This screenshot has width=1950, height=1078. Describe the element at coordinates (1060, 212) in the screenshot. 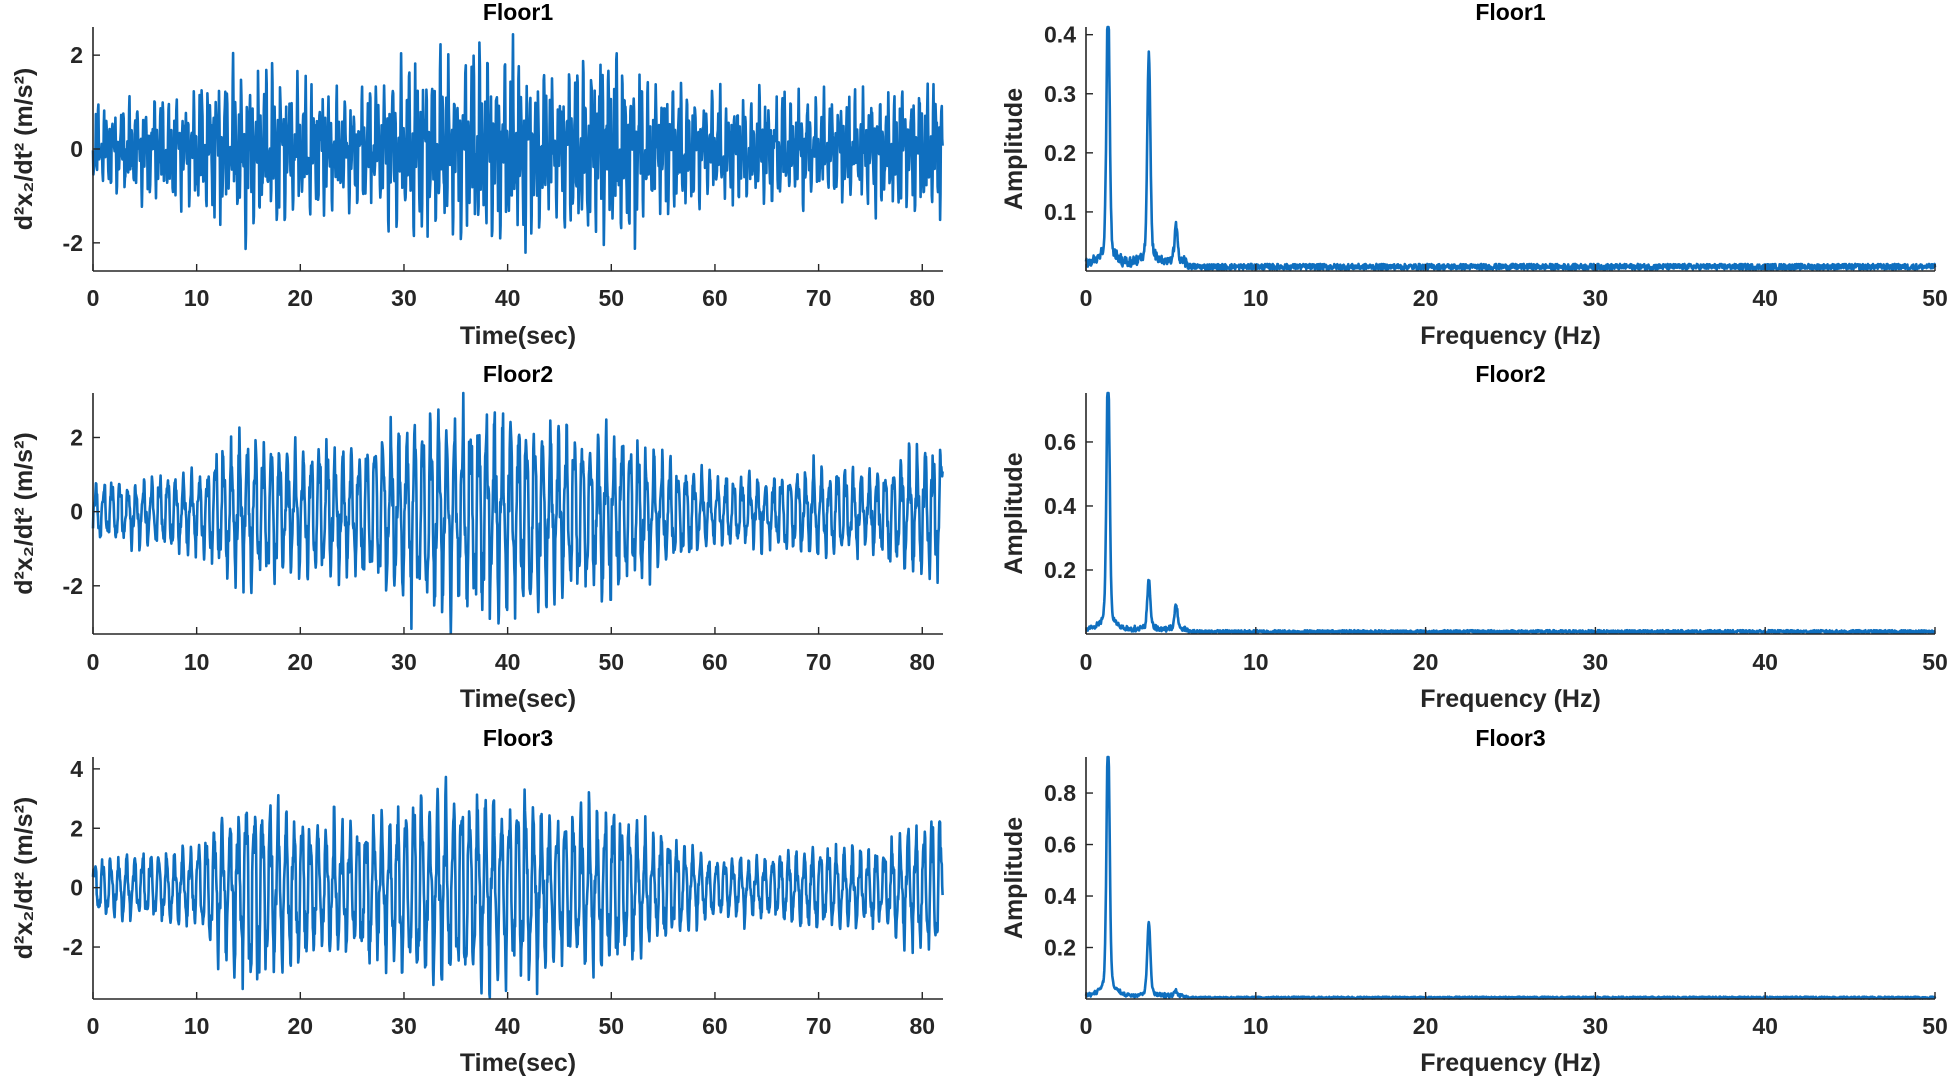

I see `y-tick-label: 0.1` at that location.